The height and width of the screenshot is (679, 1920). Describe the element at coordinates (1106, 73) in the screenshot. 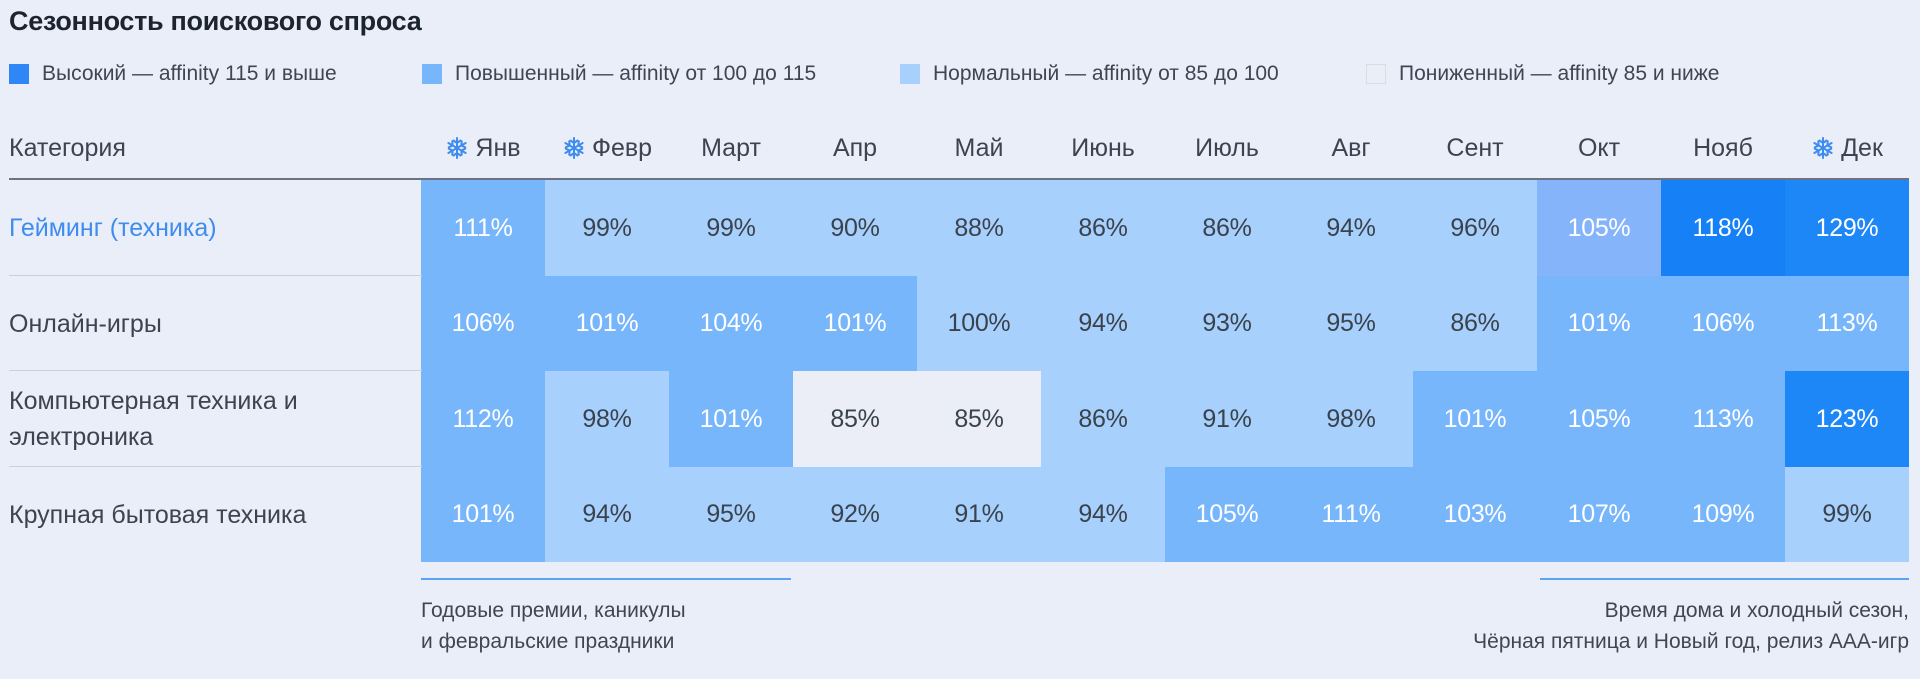

I see `legend-label-normal: Нормальный — affinity от 85 до 100` at that location.